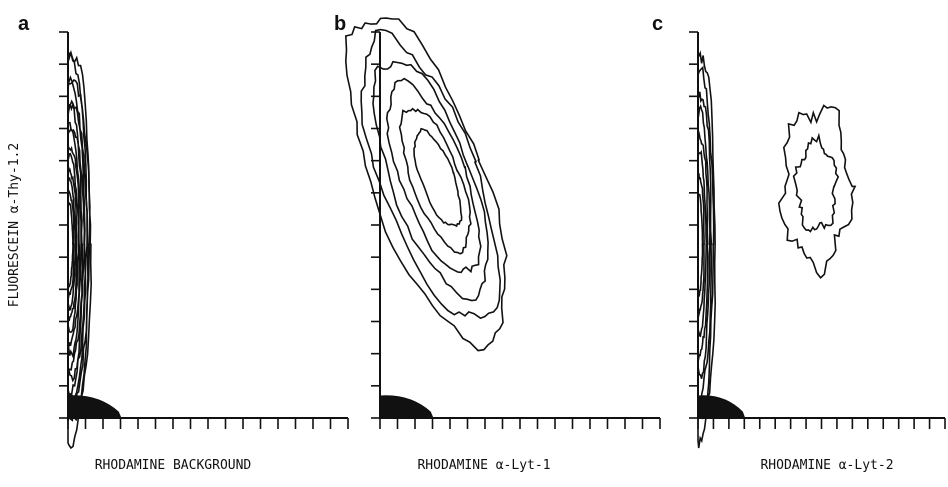 This screenshot has height=487, width=948. Describe the element at coordinates (340, 24) in the screenshot. I see `panel-letter: b` at that location.